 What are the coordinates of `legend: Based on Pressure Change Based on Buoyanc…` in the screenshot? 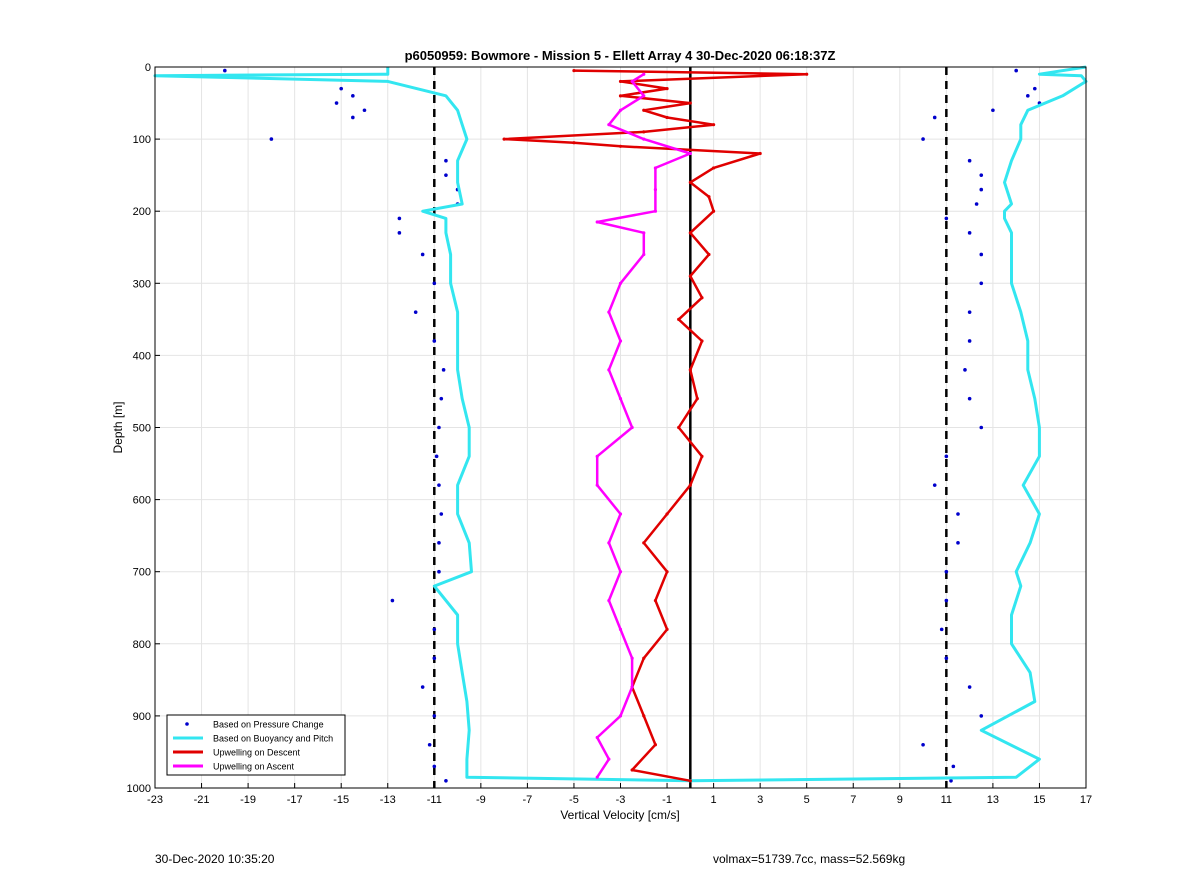 It's located at (256, 745).